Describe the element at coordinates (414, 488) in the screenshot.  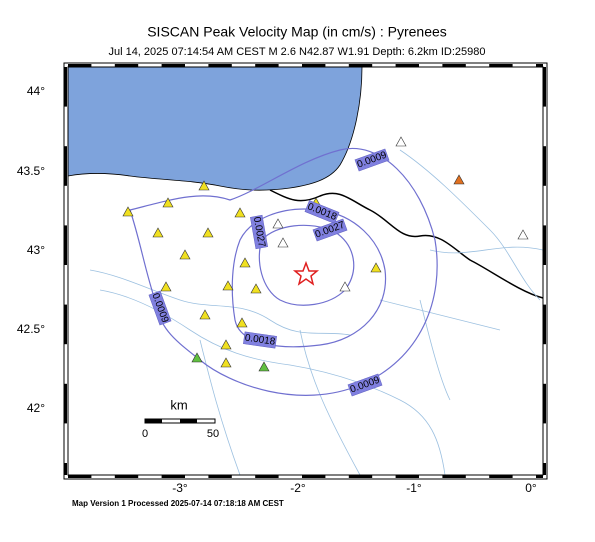
I see `lon-label: -1°` at that location.